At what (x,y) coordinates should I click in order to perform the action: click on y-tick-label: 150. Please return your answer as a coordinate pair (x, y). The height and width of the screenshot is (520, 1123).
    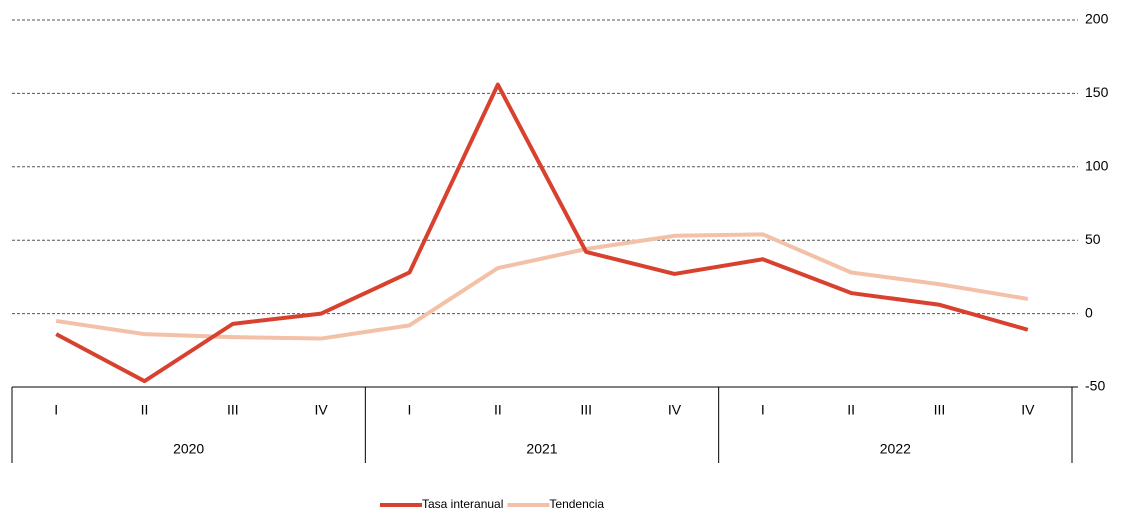
    Looking at the image, I should click on (1097, 92).